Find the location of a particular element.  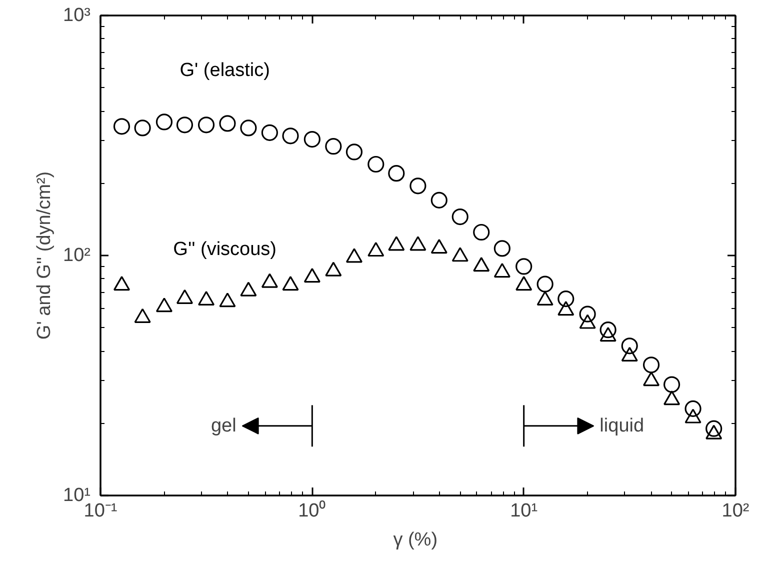

y-tick-label: 10² is located at coordinates (77, 255).